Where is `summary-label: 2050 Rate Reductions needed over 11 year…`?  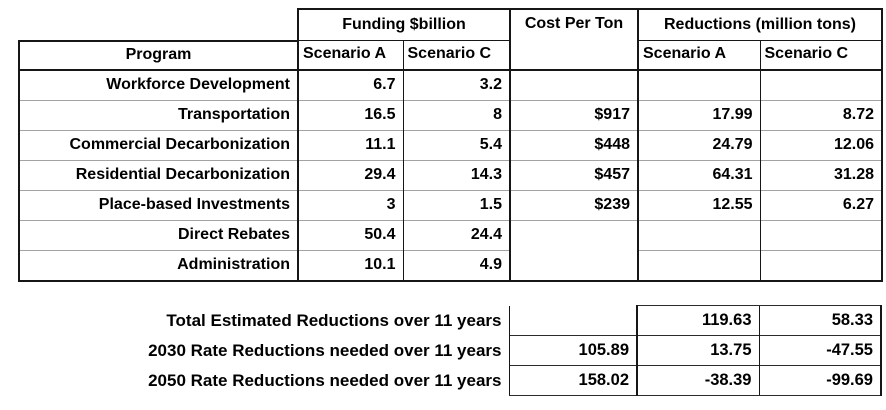 summary-label: 2050 Rate Reductions needed over 11 year… is located at coordinates (325, 380).